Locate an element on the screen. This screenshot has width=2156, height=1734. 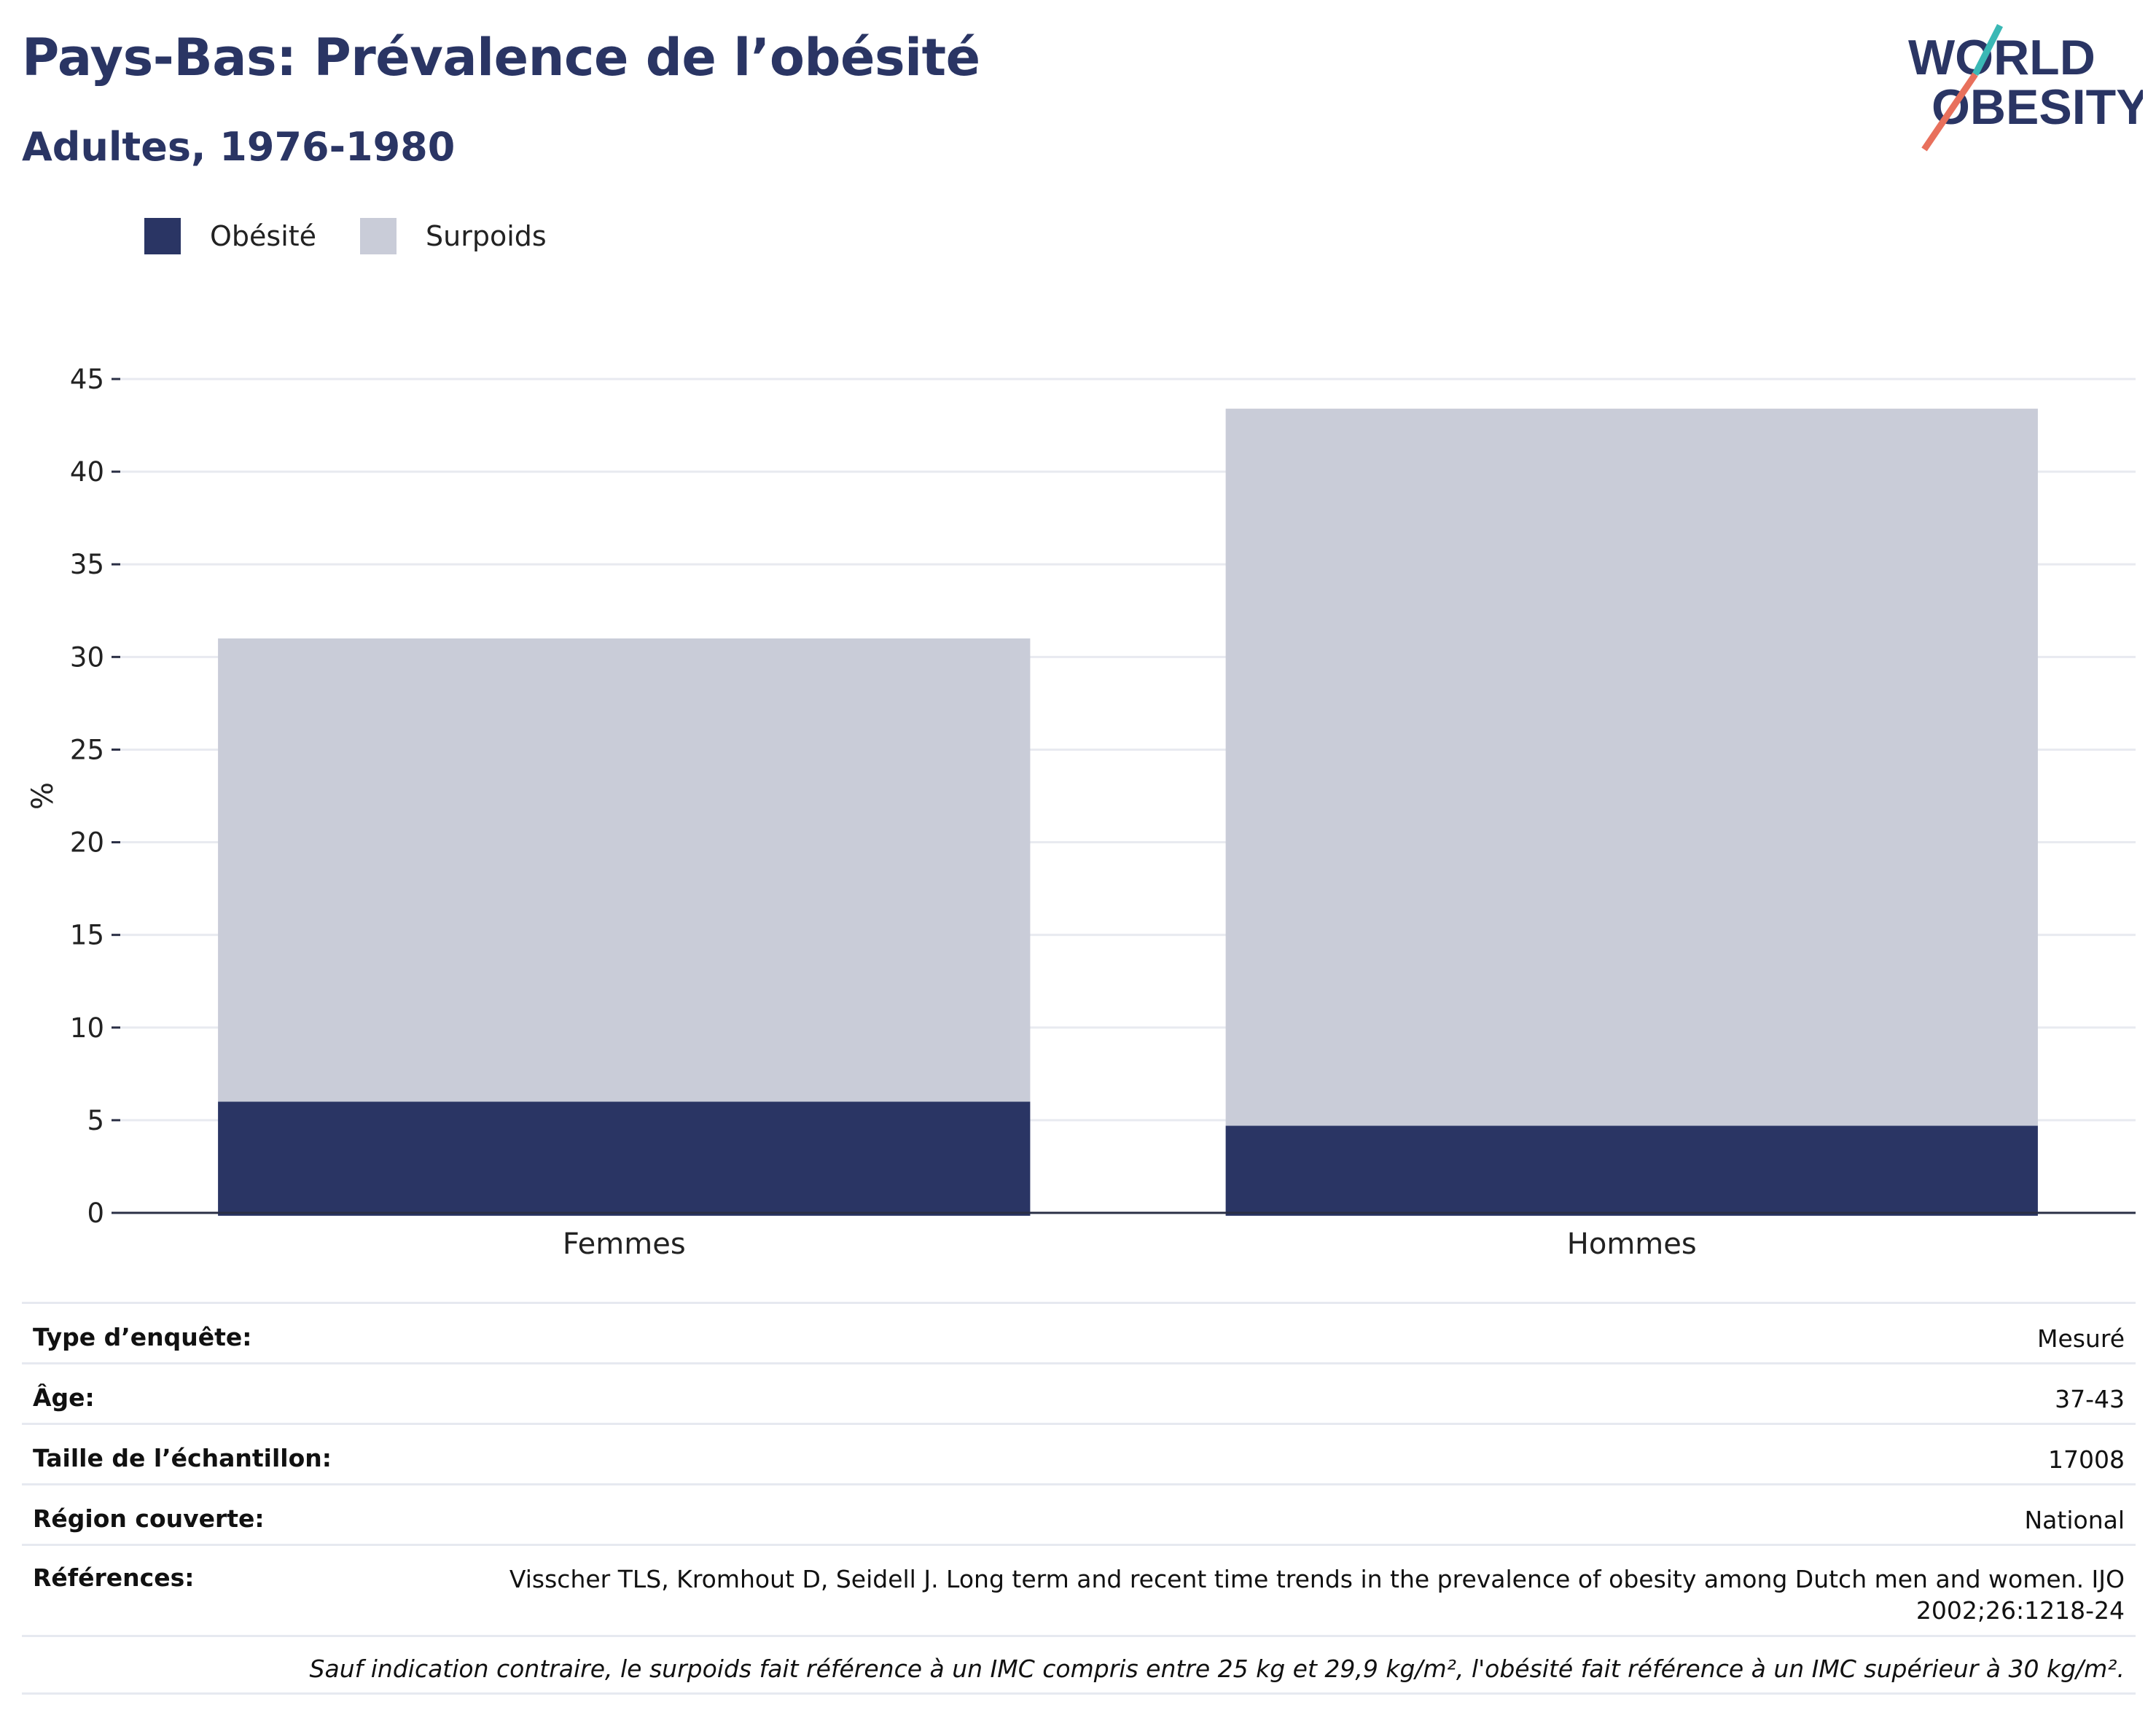
y-tick-label: 35 is located at coordinates (87, 564).